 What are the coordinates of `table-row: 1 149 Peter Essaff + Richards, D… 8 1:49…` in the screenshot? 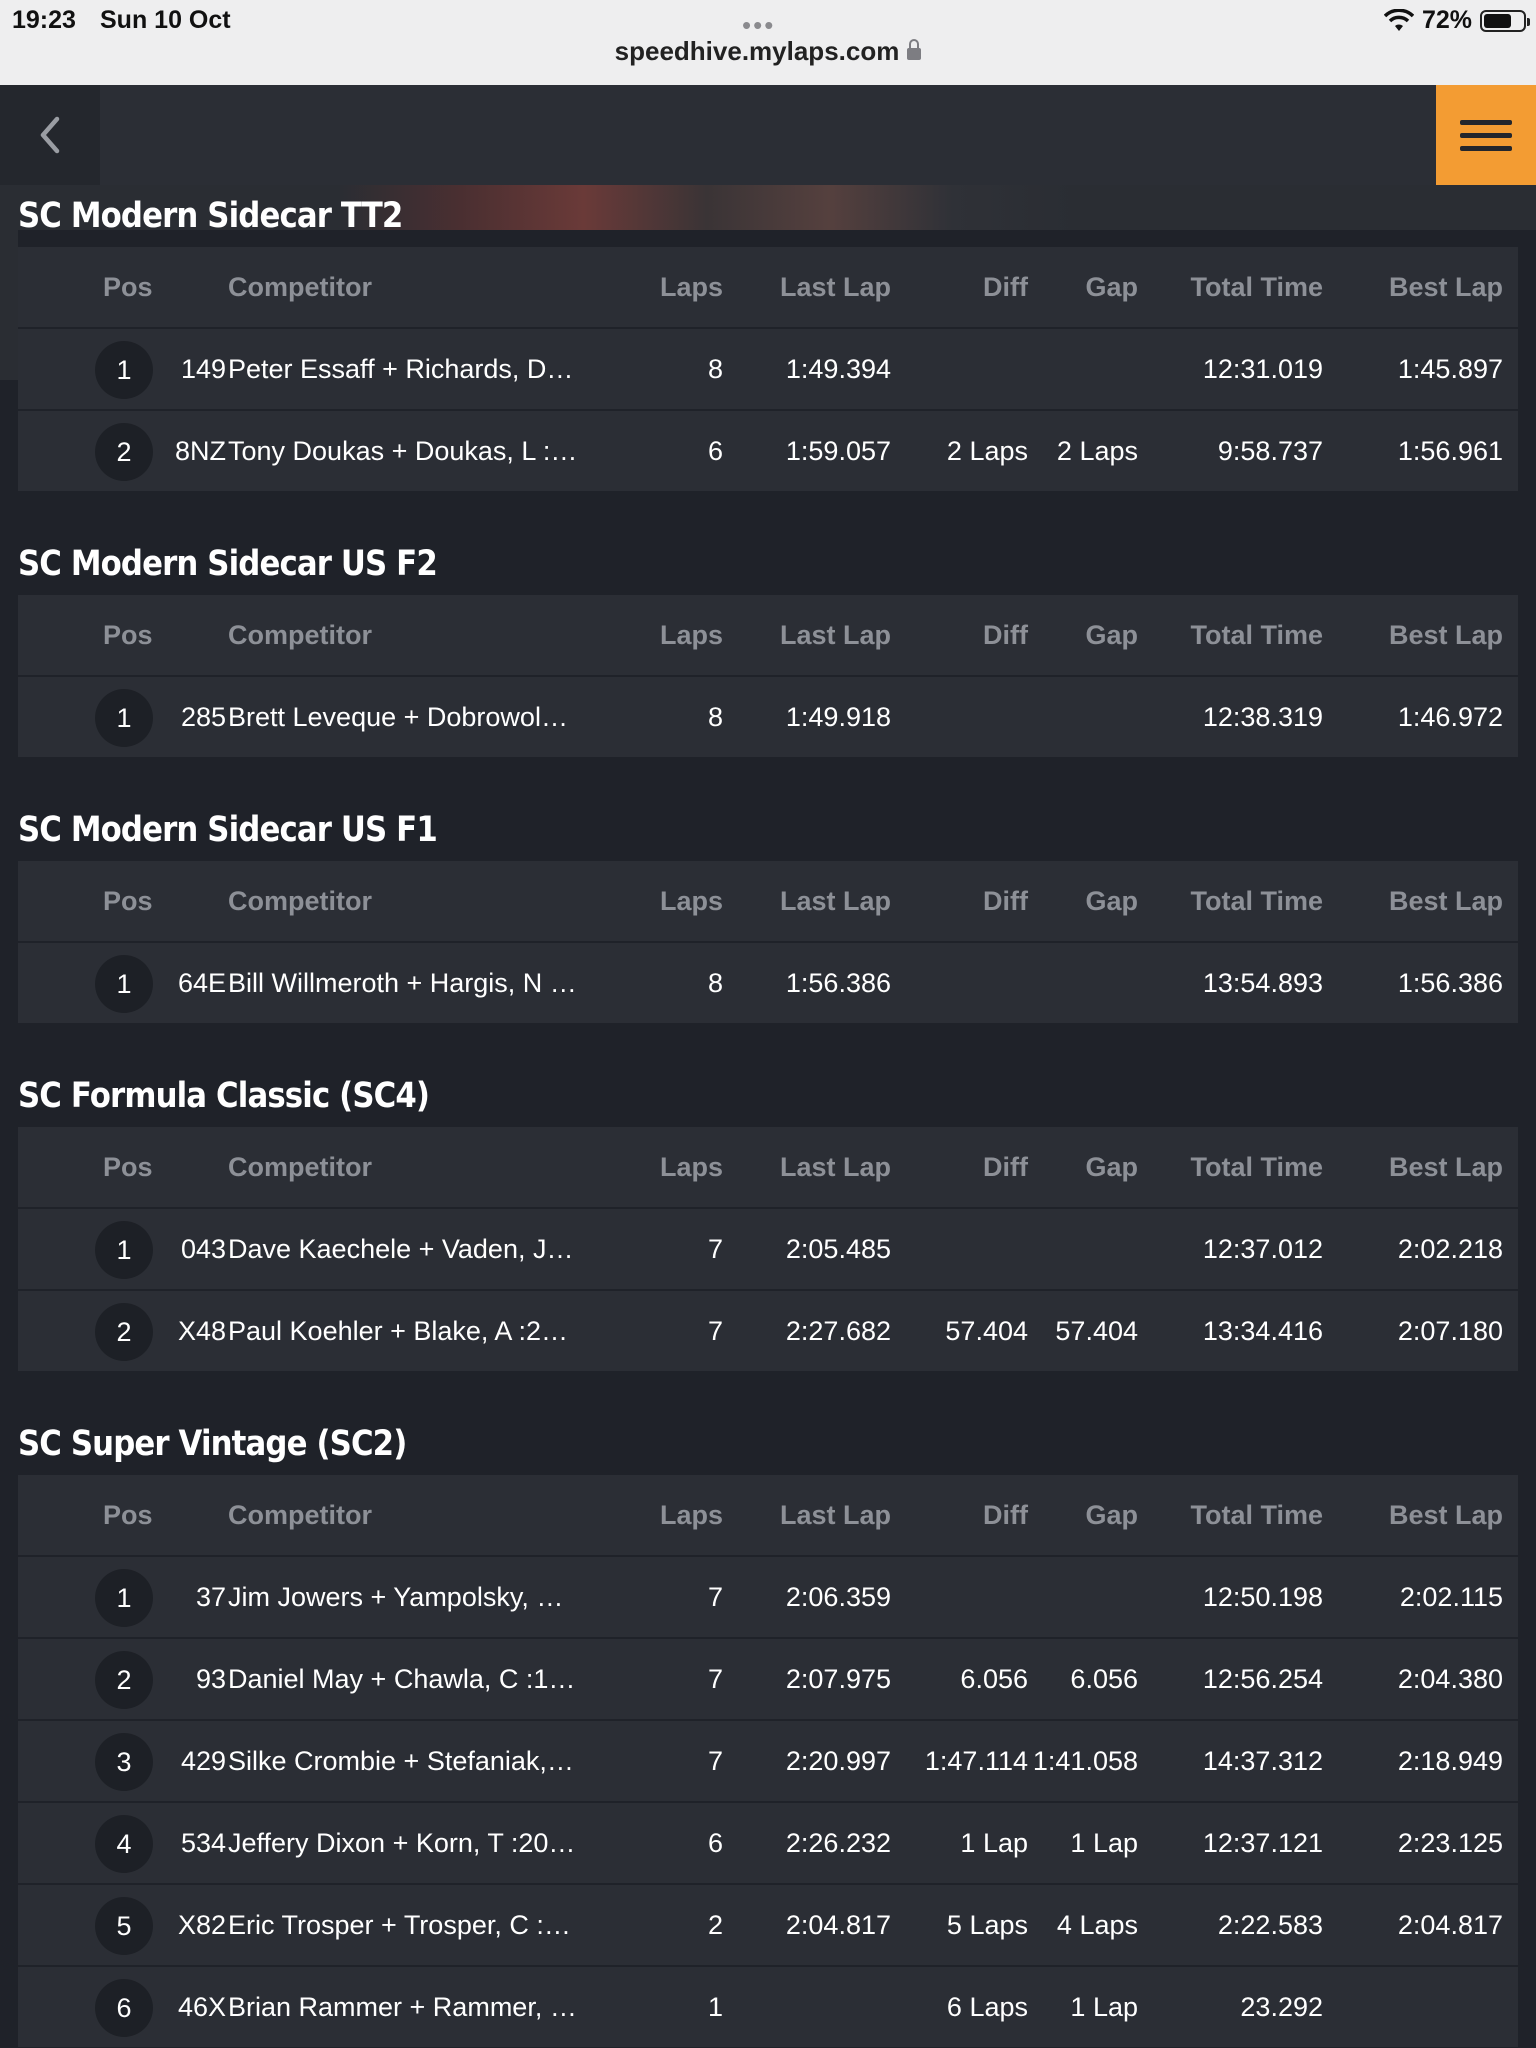 It's located at (768, 368).